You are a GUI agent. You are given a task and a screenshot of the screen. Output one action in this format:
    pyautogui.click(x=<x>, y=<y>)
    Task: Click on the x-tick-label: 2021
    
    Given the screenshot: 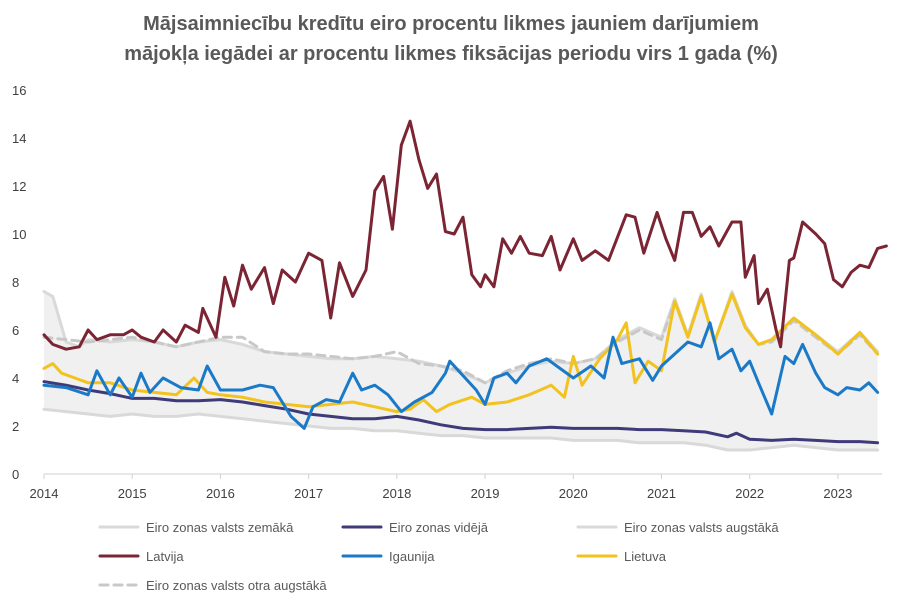 What is the action you would take?
    pyautogui.click(x=661, y=493)
    